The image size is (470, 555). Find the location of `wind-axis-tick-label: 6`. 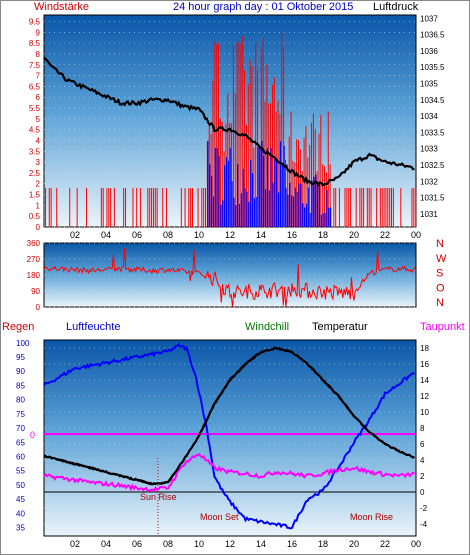

wind-axis-tick-label: 6 is located at coordinates (38, 97).